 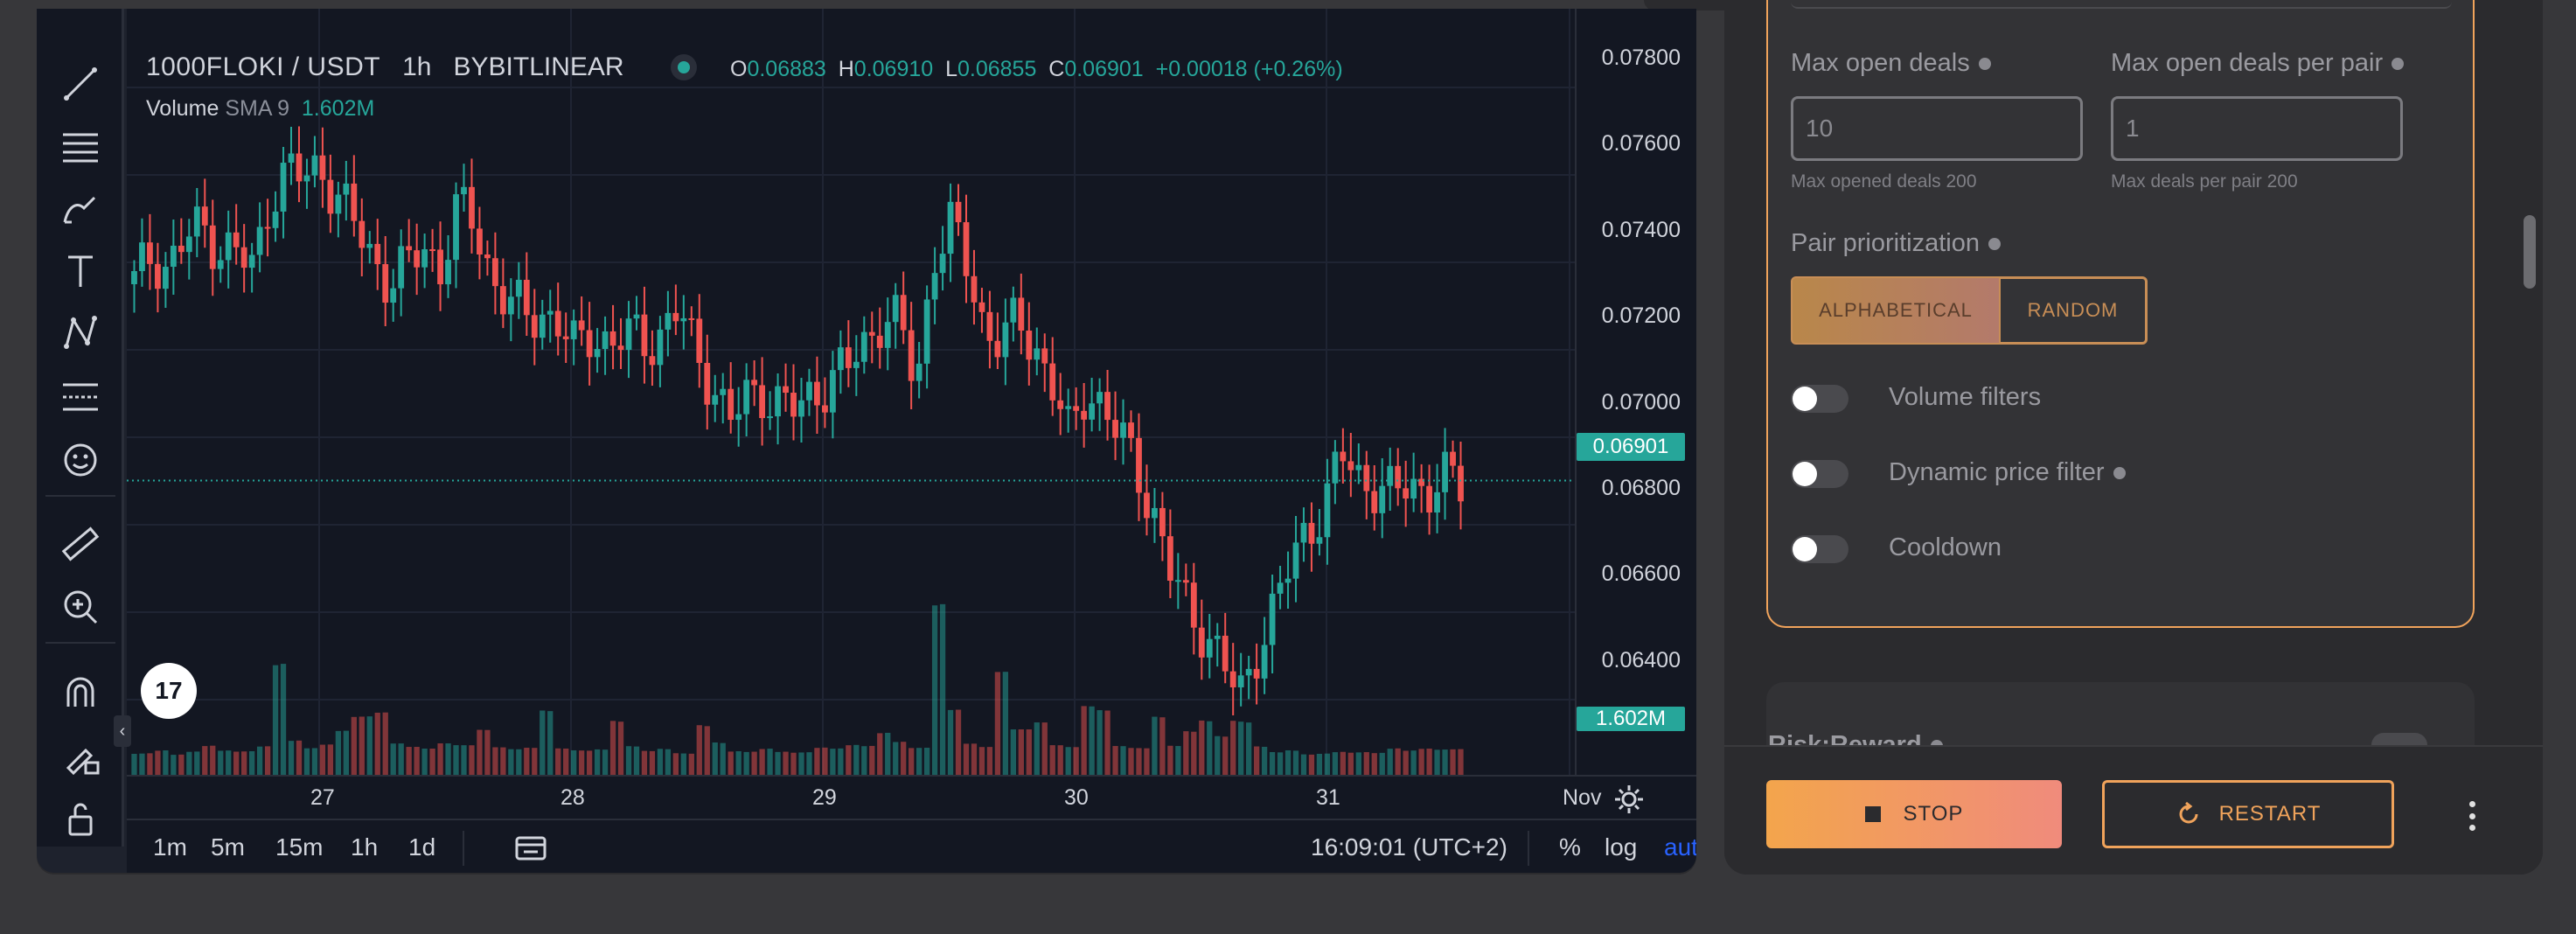 I want to click on emoji-icon, so click(x=80, y=460).